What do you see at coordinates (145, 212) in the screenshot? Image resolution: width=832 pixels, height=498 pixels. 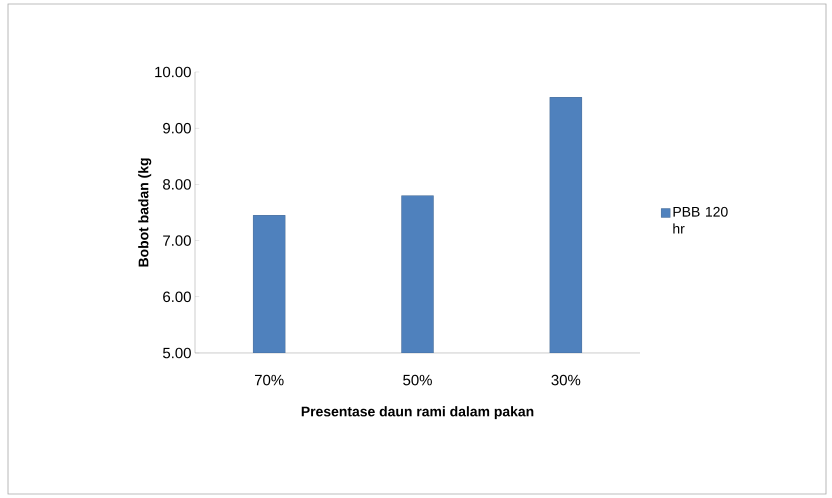 I see `y-axis-title: Bobot badan (kg` at bounding box center [145, 212].